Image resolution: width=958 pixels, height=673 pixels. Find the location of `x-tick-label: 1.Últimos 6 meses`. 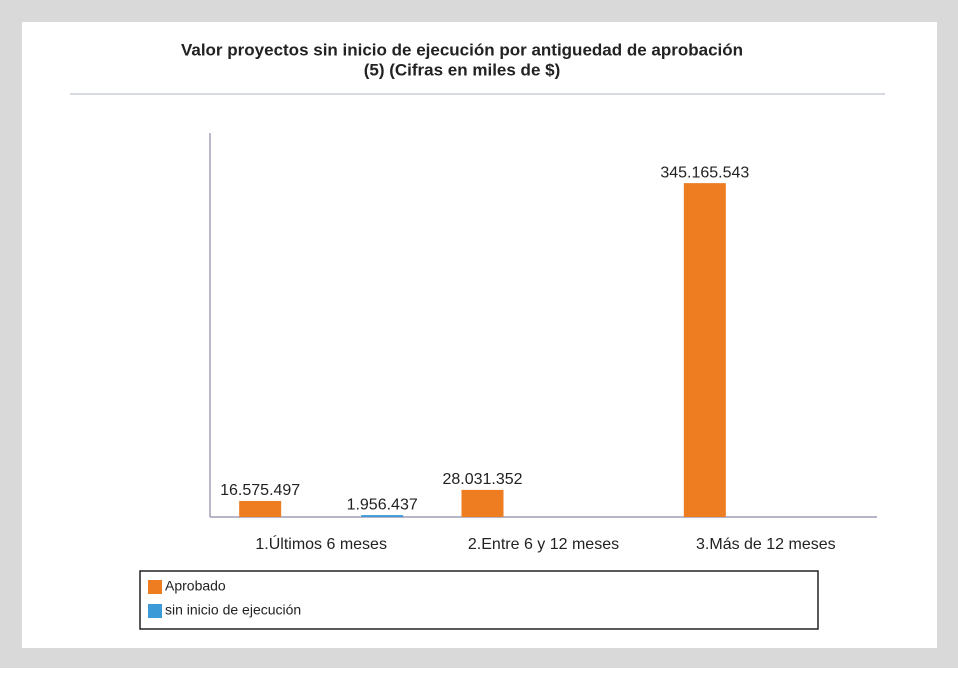

x-tick-label: 1.Últimos 6 meses is located at coordinates (321, 543).